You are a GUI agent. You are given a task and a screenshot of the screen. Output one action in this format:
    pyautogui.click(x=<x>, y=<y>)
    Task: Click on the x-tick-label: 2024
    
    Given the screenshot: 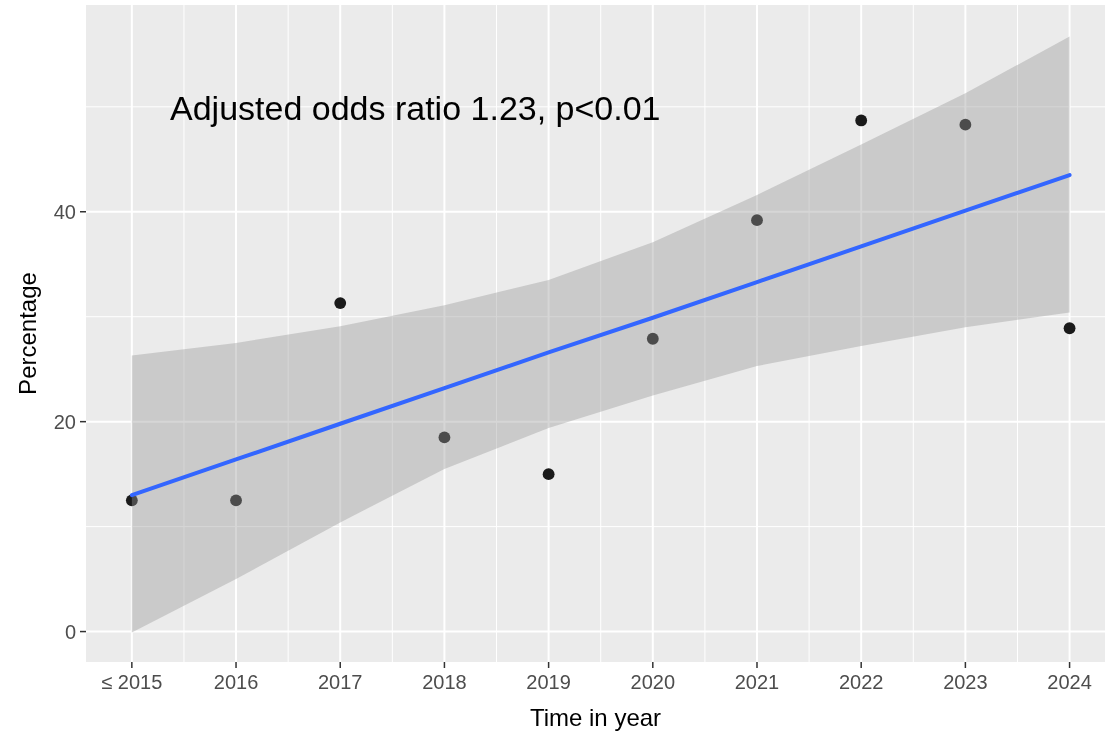 What is the action you would take?
    pyautogui.click(x=1069, y=682)
    